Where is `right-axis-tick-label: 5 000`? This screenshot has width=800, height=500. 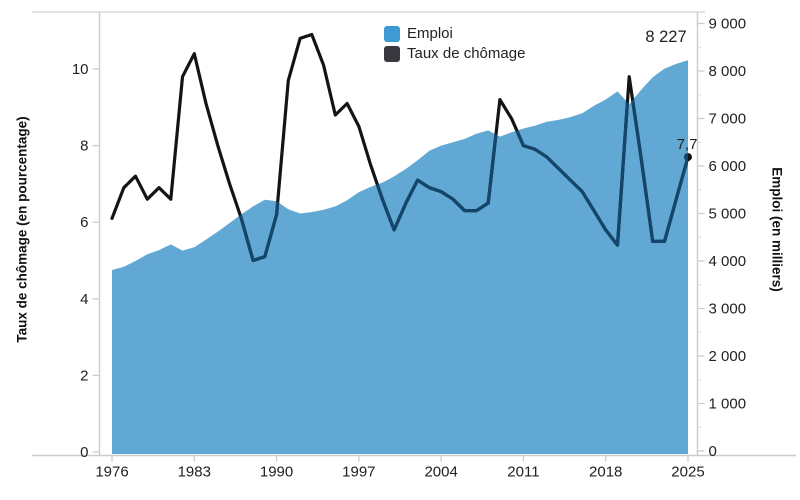 right-axis-tick-label: 5 000 is located at coordinates (728, 214).